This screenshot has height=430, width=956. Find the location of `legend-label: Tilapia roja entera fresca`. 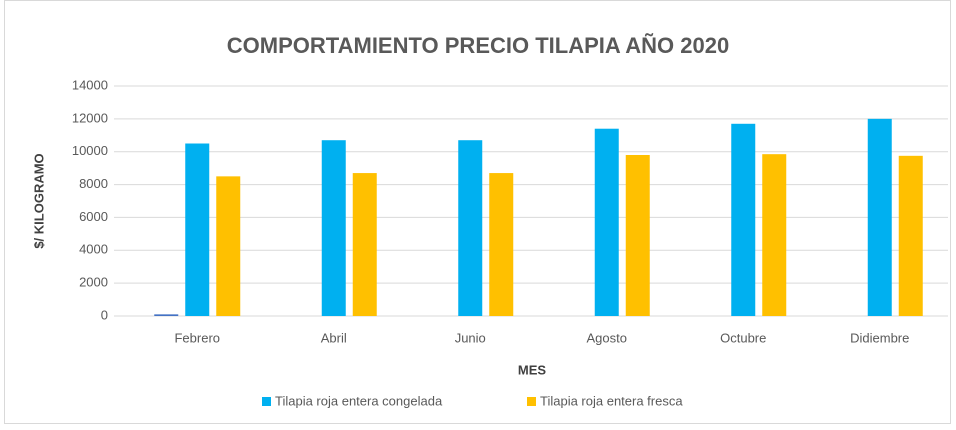

legend-label: Tilapia roja entera fresca is located at coordinates (611, 400).